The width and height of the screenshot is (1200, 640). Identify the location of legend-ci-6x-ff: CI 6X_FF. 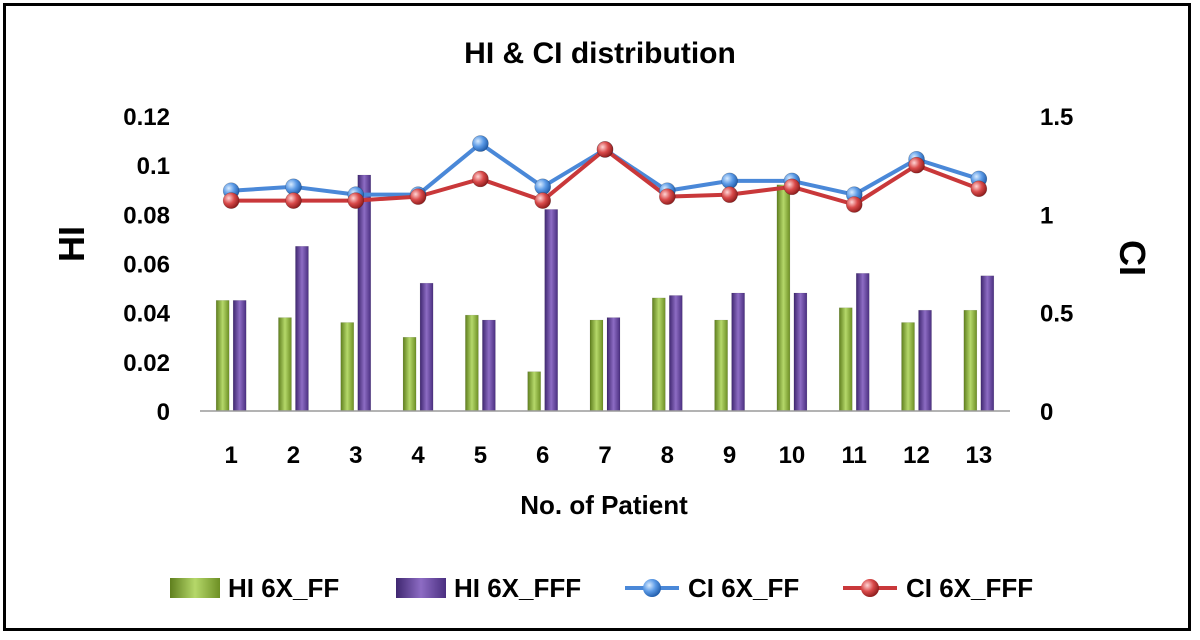
(712, 588).